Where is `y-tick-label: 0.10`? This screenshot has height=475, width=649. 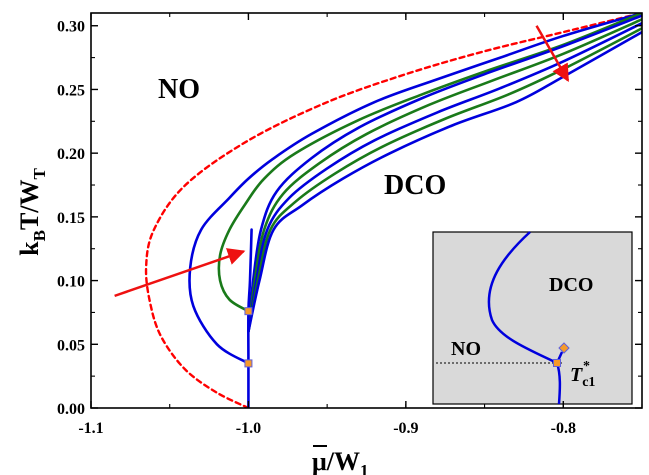
y-tick-label: 0.10 is located at coordinates (71, 282).